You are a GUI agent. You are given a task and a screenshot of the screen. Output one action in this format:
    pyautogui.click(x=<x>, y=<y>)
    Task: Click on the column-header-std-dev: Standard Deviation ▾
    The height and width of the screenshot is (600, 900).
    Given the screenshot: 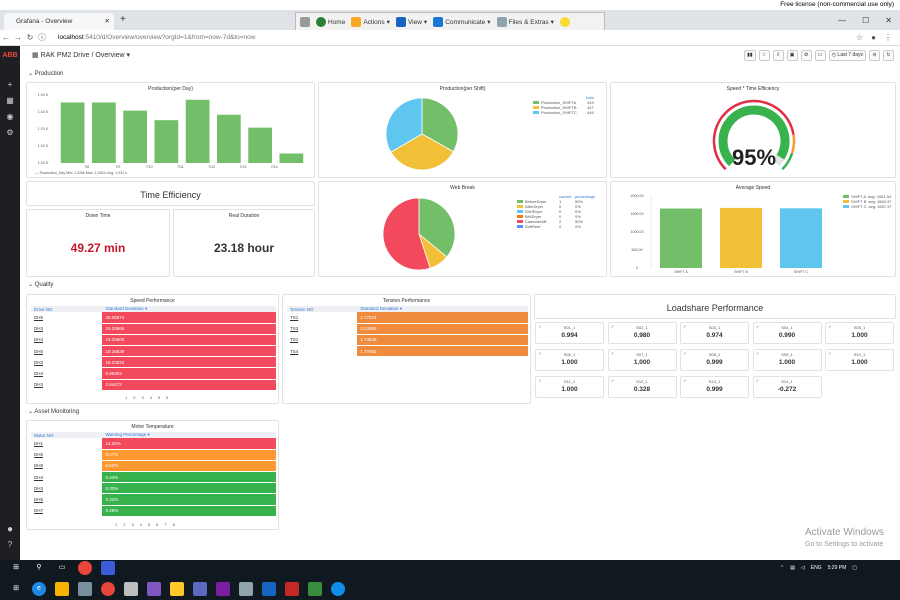 What is the action you would take?
    pyautogui.click(x=189, y=309)
    